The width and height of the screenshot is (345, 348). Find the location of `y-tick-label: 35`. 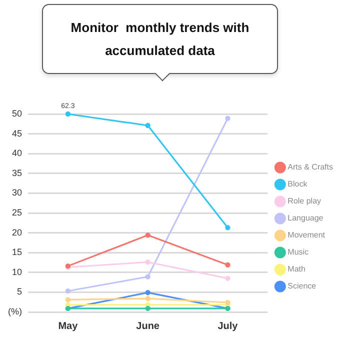

y-tick-label: 35 is located at coordinates (17, 173).